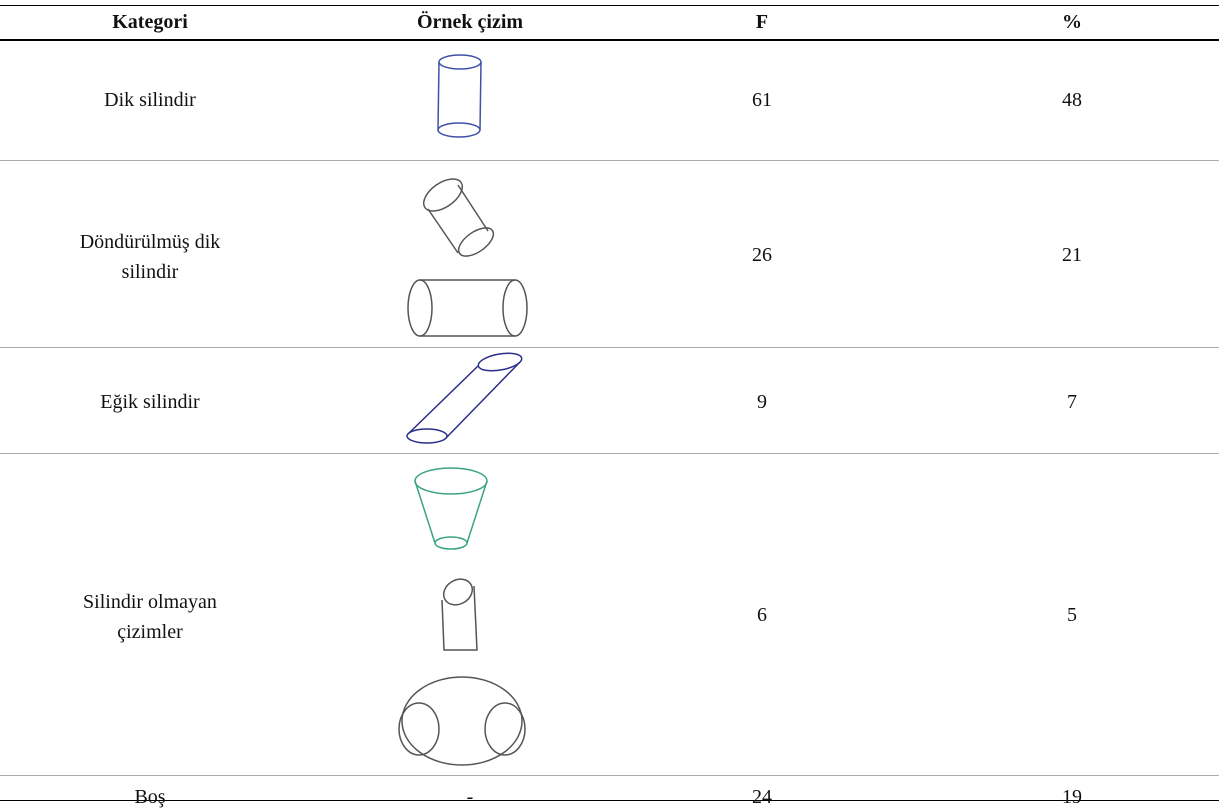 This screenshot has width=1219, height=812. Describe the element at coordinates (459, 96) in the screenshot. I see `sketch-upright-cylinder` at that location.